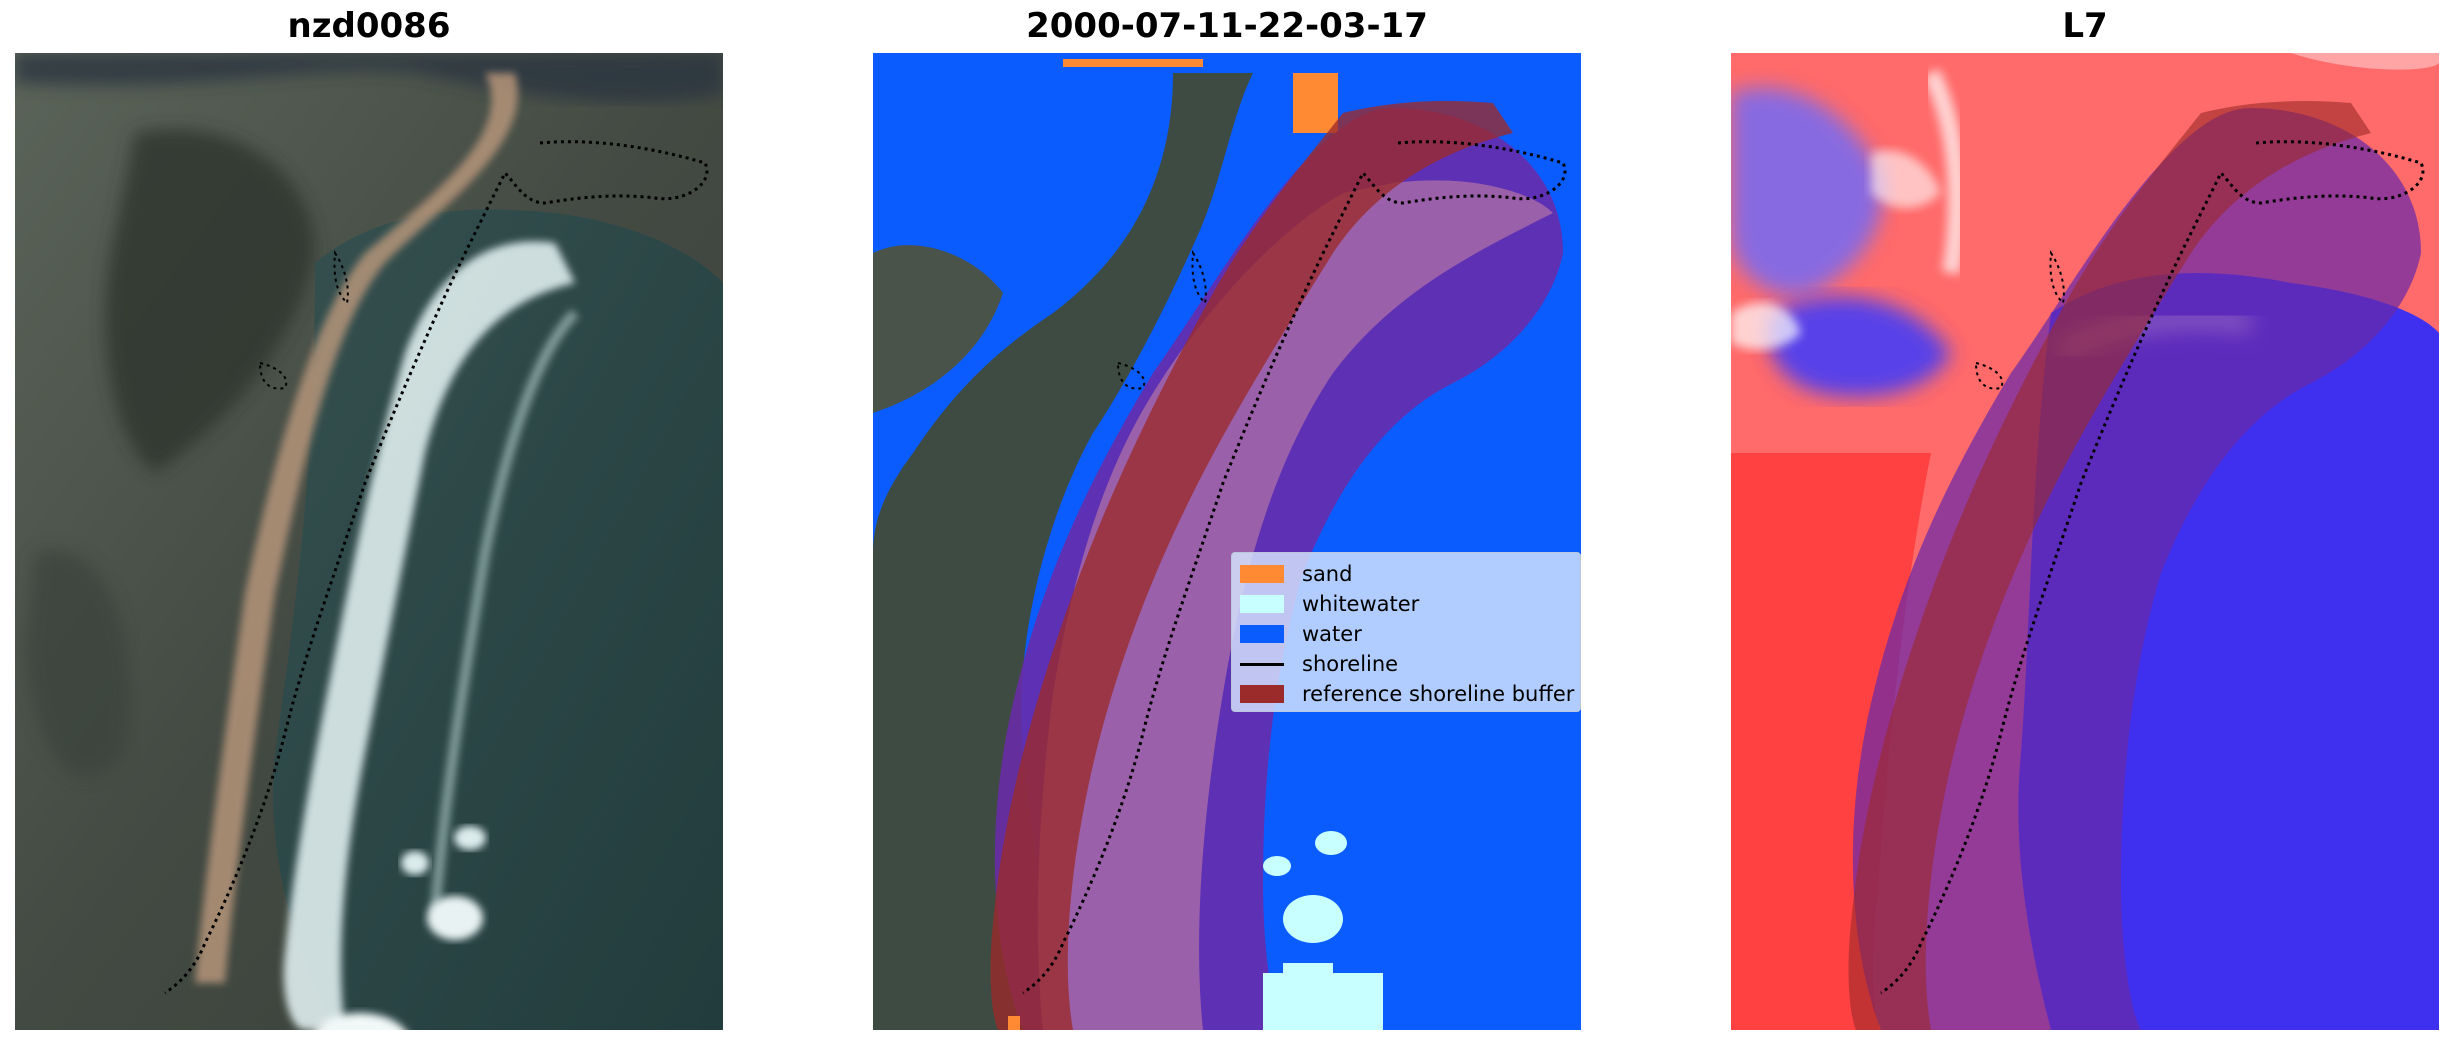 This screenshot has width=2460, height=1045. Describe the element at coordinates (1296, 574) in the screenshot. I see `legend-item-sand: sand` at that location.